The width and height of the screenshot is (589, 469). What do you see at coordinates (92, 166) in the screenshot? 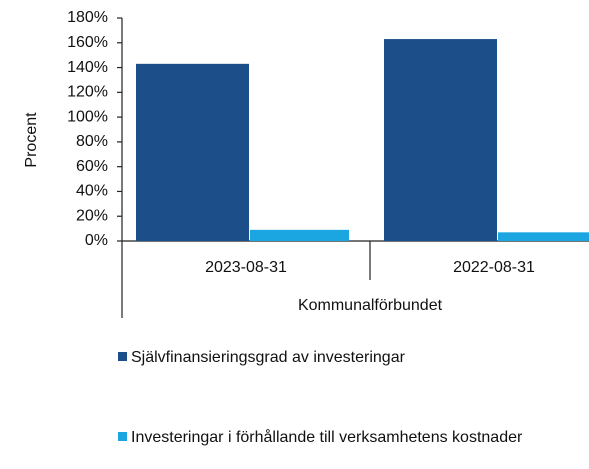
I see `y-tick-label: 60%` at bounding box center [92, 166].